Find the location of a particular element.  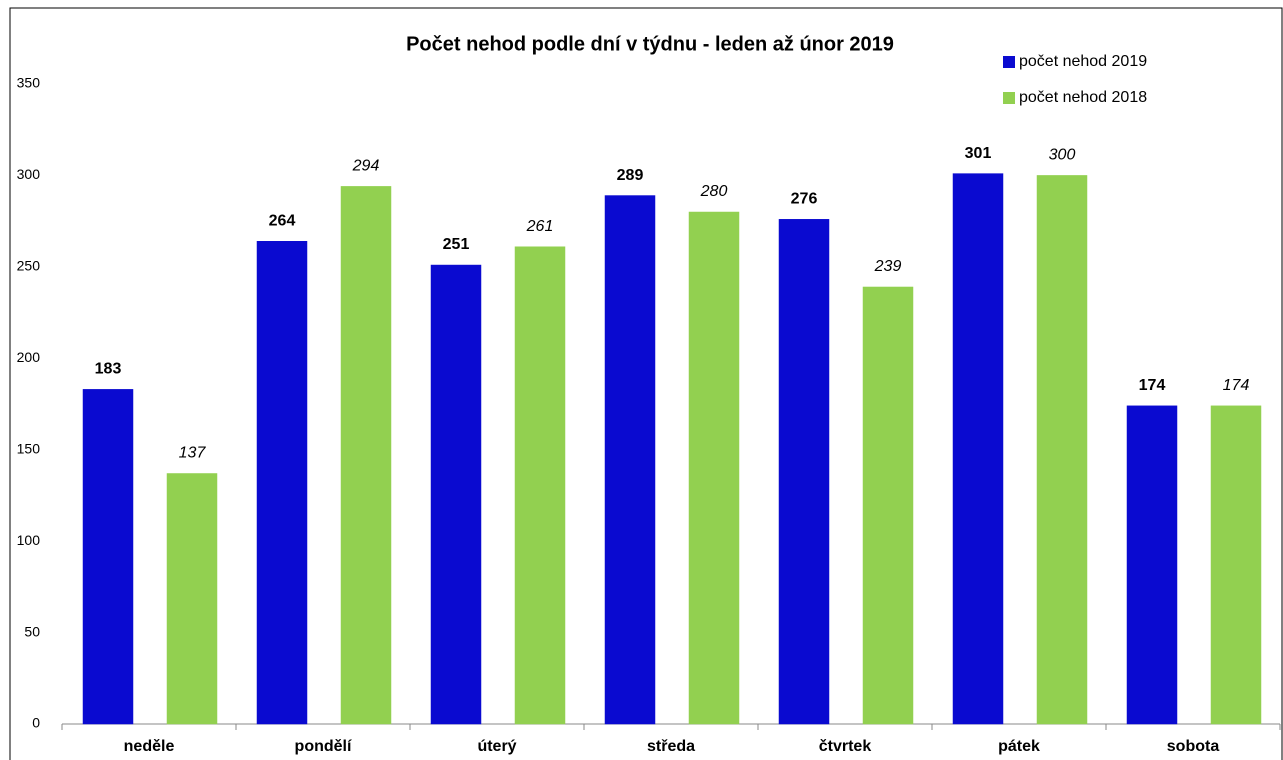

data-label: 300 is located at coordinates (1062, 155).